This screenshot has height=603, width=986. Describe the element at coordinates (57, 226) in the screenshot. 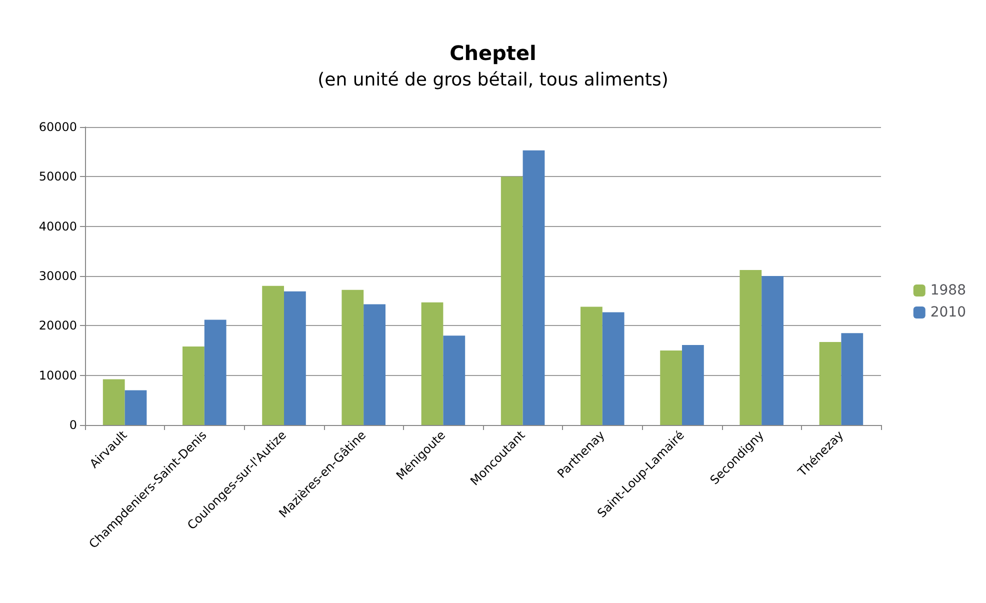

I see `y-tick-label: 40000` at that location.